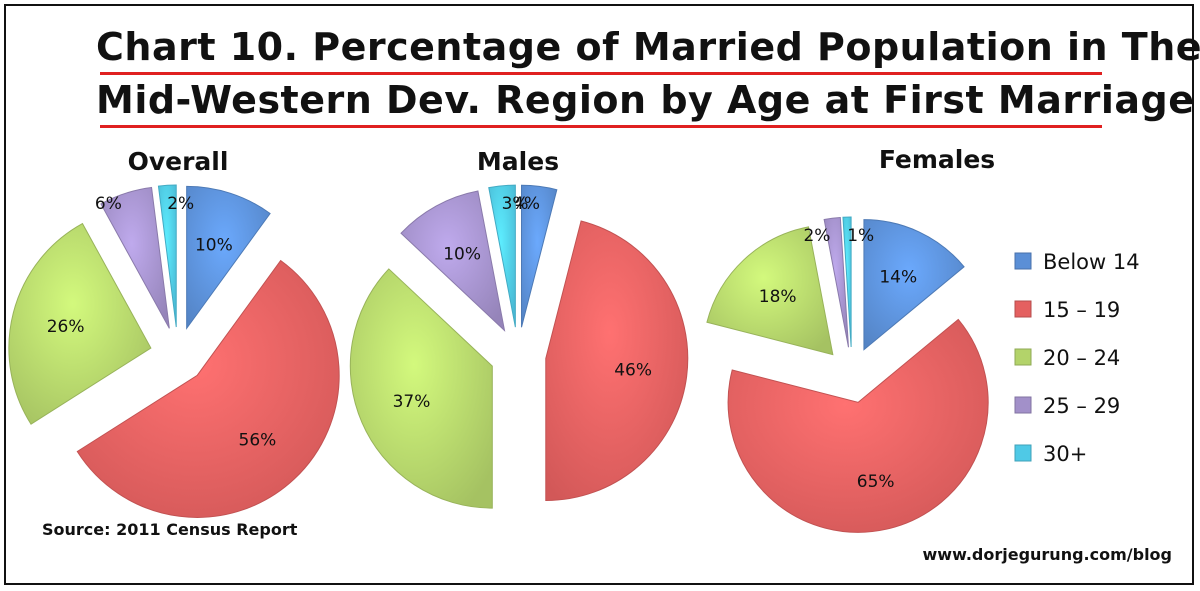 The height and width of the screenshot is (591, 1200). I want to click on slice-label-females-0: 14%, so click(898, 278).